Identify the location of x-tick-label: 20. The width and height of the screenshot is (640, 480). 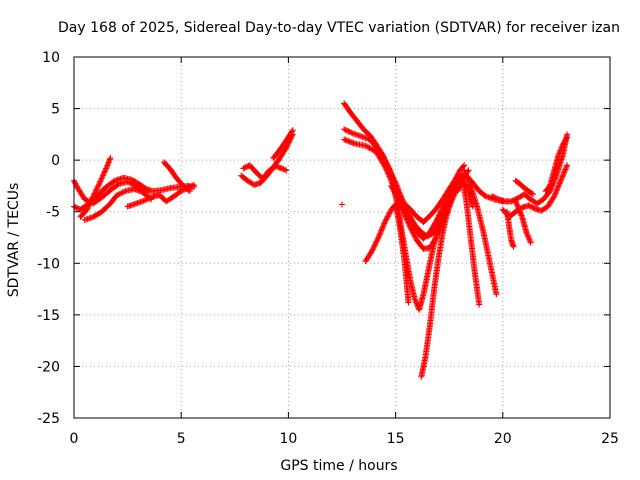
(503, 439).